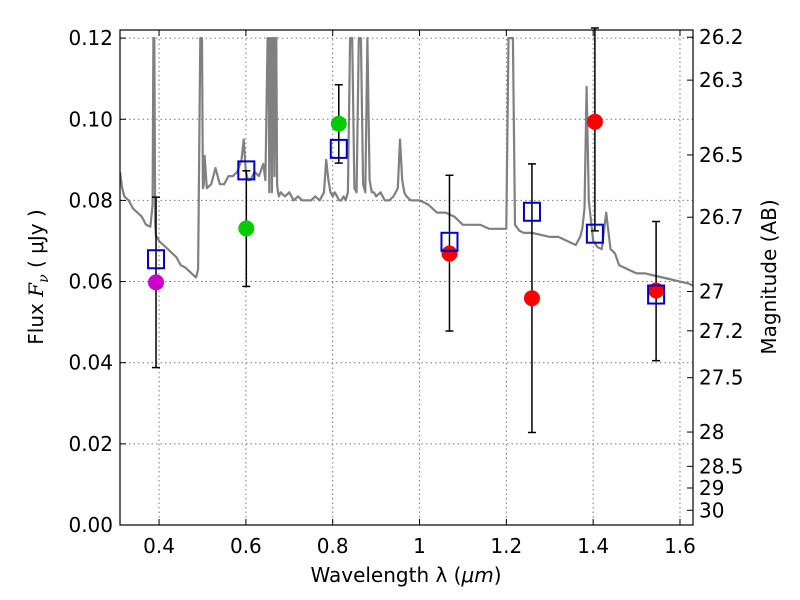 The image size is (800, 600). What do you see at coordinates (721, 378) in the screenshot?
I see `mag-tick-label: 27.5` at bounding box center [721, 378].